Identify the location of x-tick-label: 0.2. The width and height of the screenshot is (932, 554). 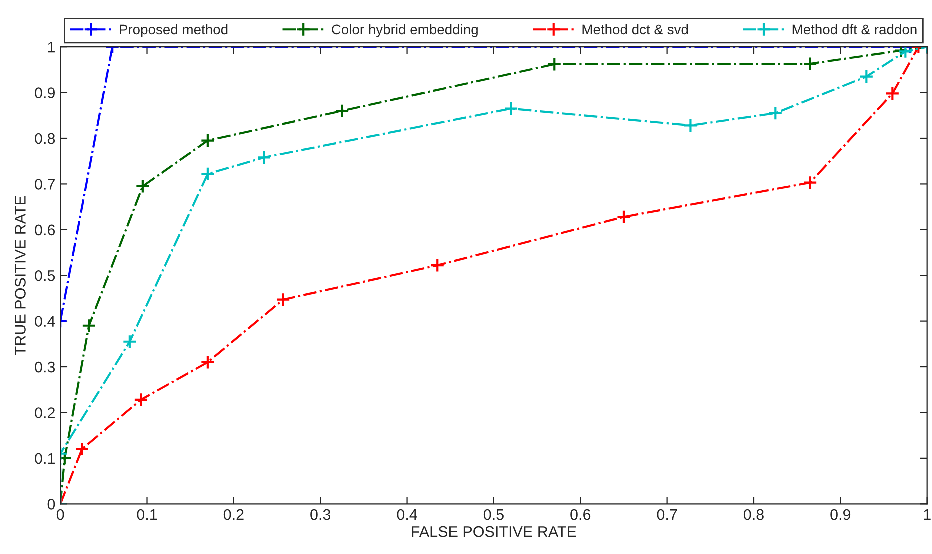
(234, 514).